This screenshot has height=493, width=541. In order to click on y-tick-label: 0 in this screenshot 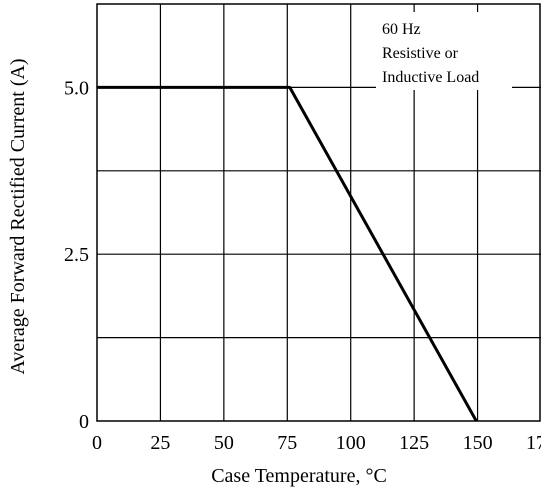, I will do `click(84, 422)`.